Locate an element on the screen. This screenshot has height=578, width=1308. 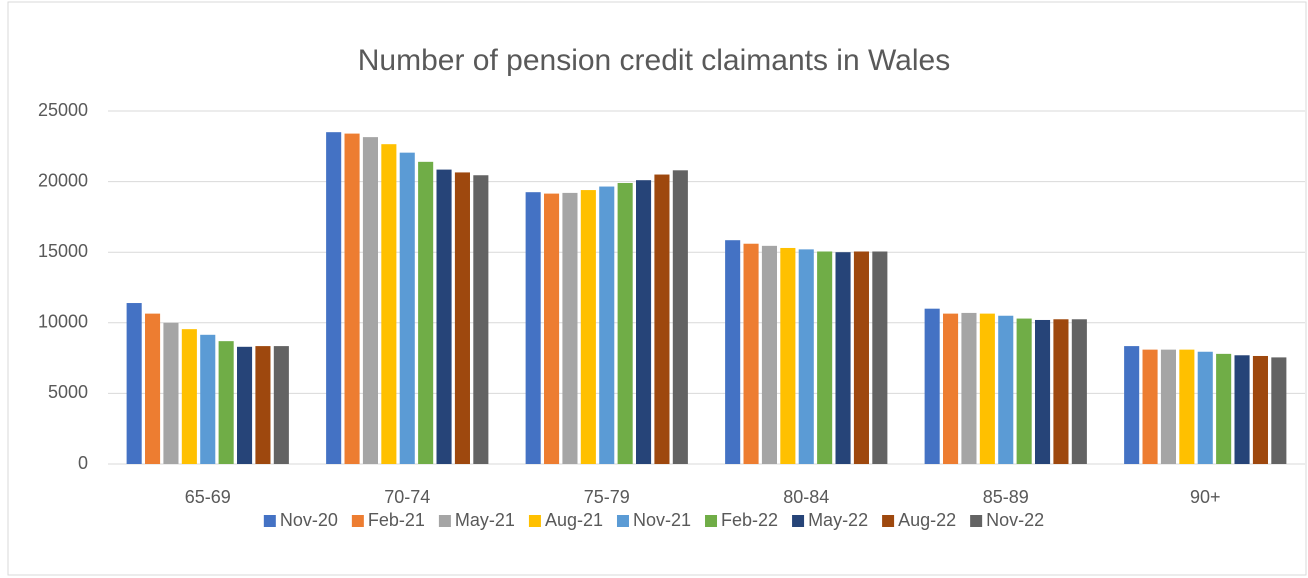
legend-label: Nov-20 is located at coordinates (309, 520).